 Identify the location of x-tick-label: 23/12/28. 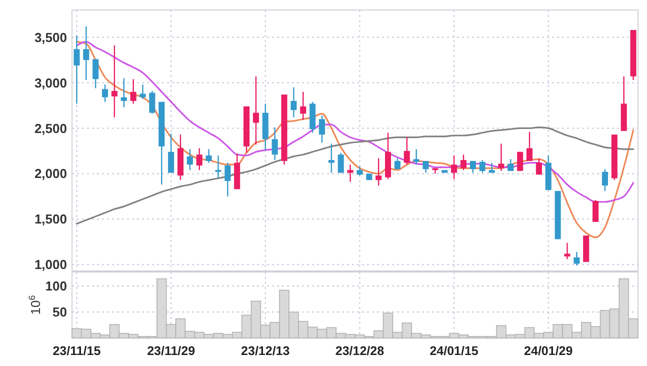
(359, 351).